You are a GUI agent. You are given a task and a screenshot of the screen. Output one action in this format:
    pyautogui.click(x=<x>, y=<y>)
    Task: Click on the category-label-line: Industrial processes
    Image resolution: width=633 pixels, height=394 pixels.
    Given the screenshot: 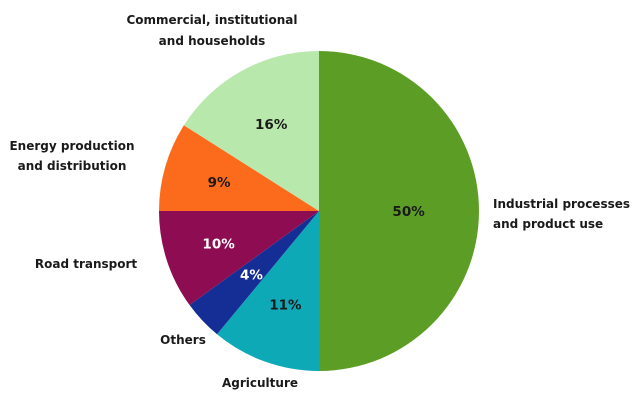 What is the action you would take?
    pyautogui.click(x=561, y=204)
    